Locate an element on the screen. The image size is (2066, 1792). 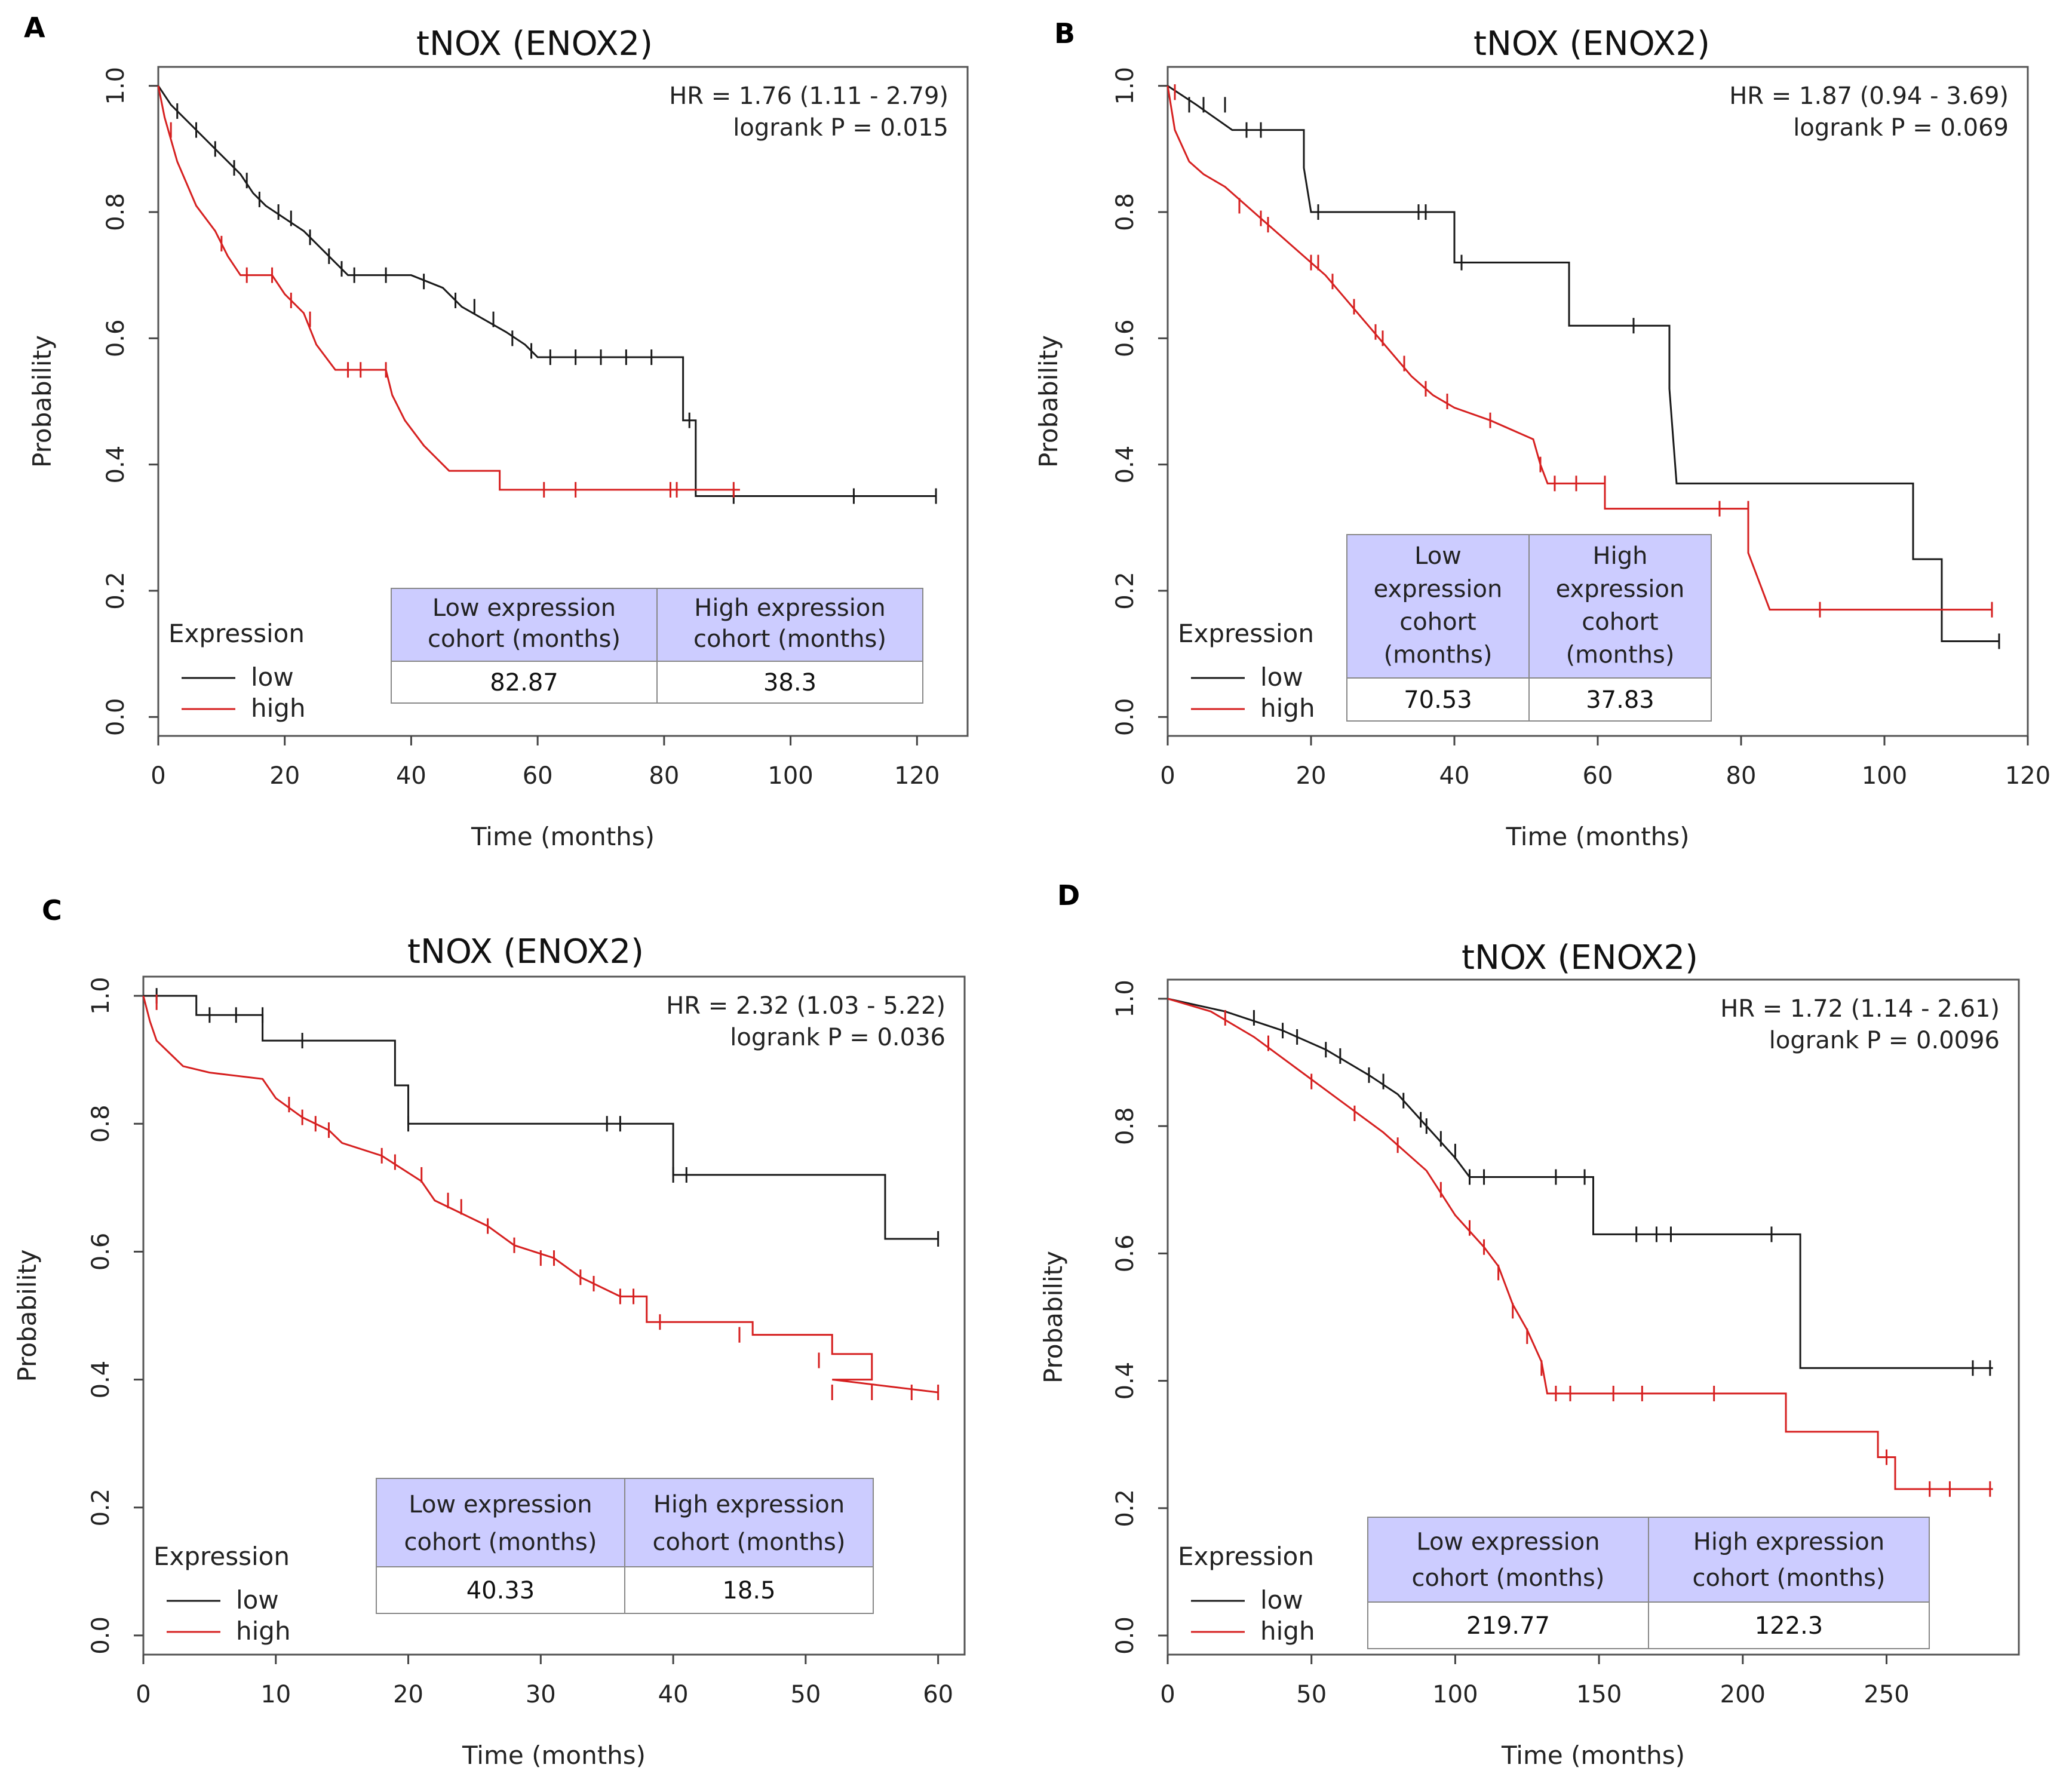
x-tick-label: 120 is located at coordinates (2028, 776).